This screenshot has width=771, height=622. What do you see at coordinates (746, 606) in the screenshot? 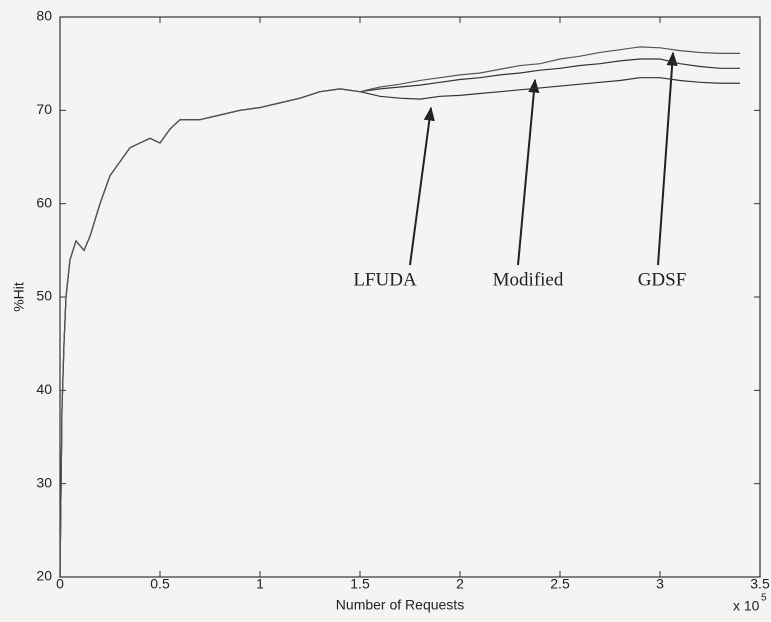
I see `x-multiplier: x 10` at bounding box center [746, 606].